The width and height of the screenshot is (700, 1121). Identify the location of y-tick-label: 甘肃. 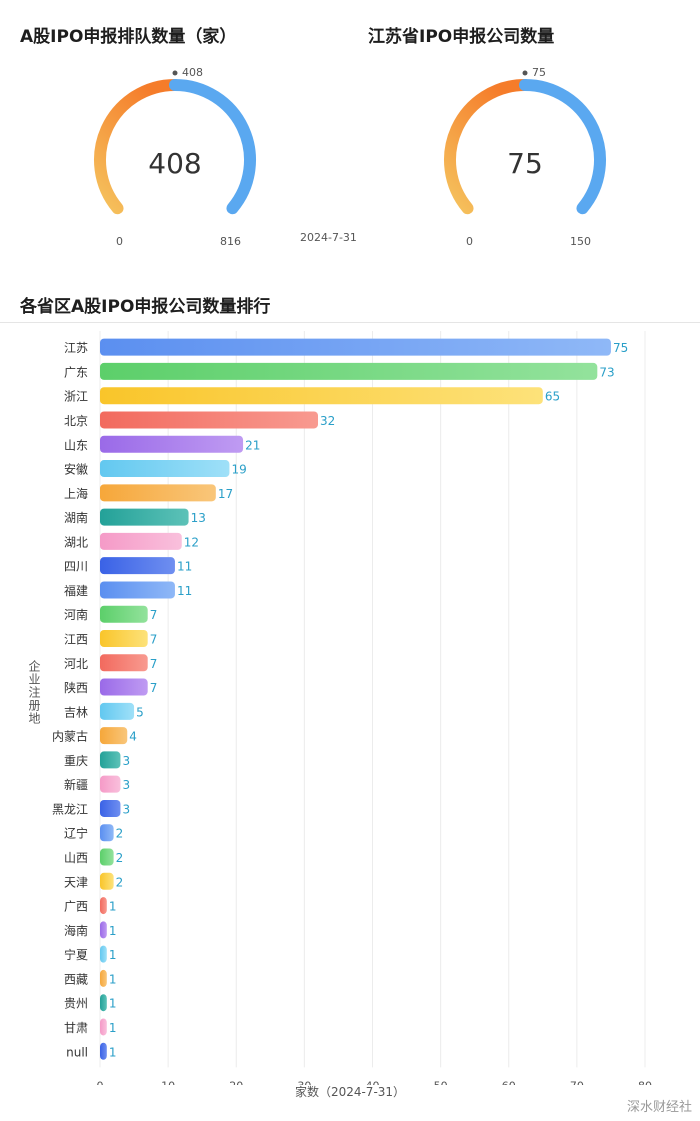
(76, 1028).